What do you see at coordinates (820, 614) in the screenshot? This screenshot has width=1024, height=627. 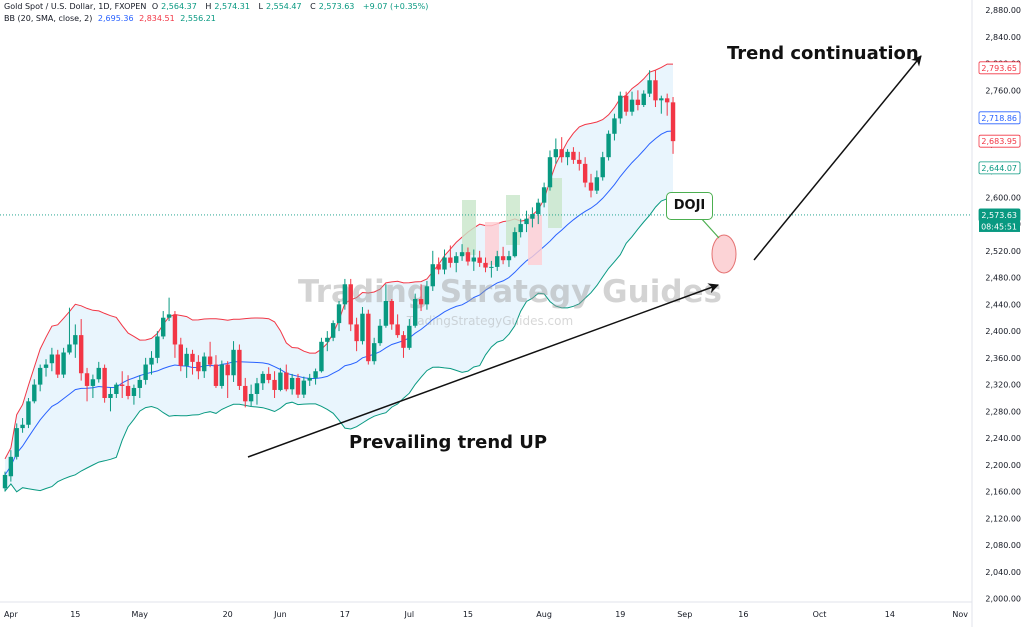 I see `x-tick-label: Oct` at bounding box center [820, 614].